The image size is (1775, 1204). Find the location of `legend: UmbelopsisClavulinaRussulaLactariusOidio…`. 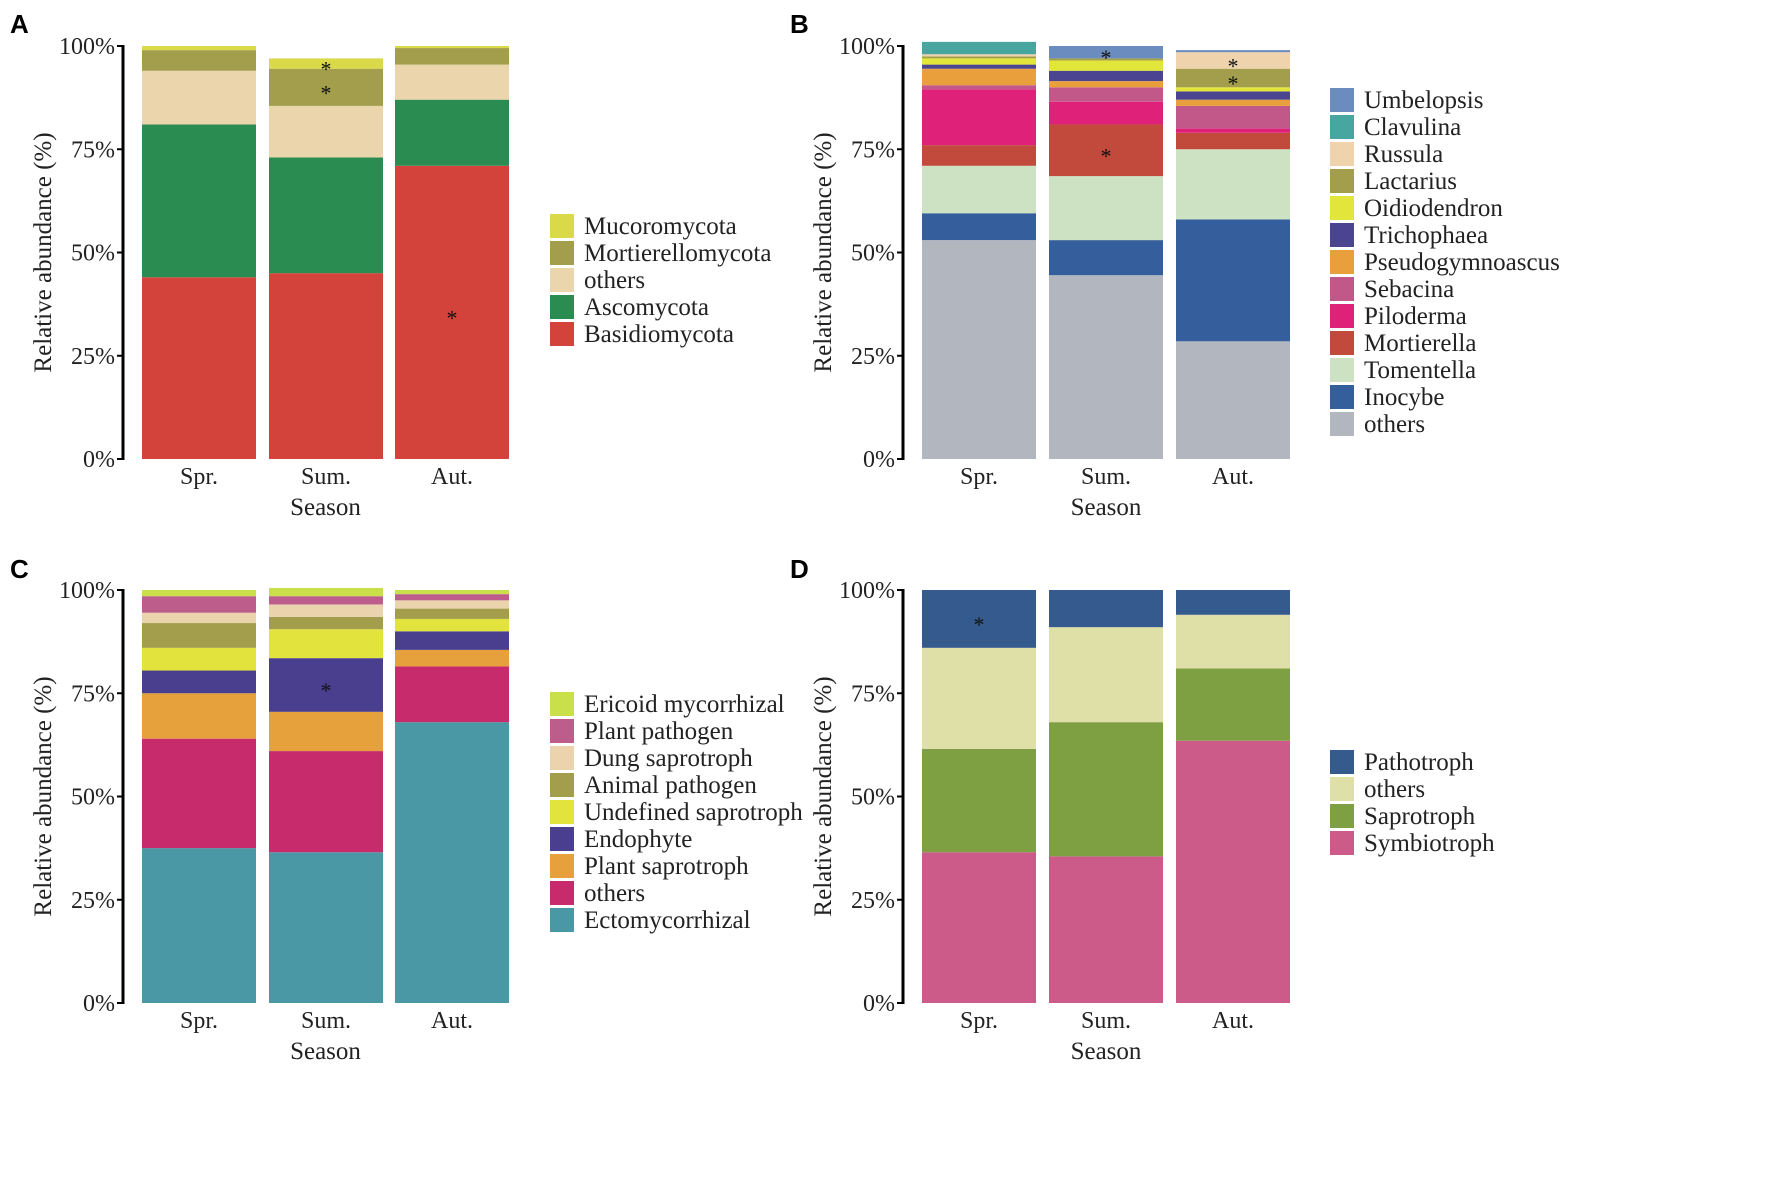

legend: UmbelopsisClavulinaRussulaLactariusOidio… is located at coordinates (1445, 262).